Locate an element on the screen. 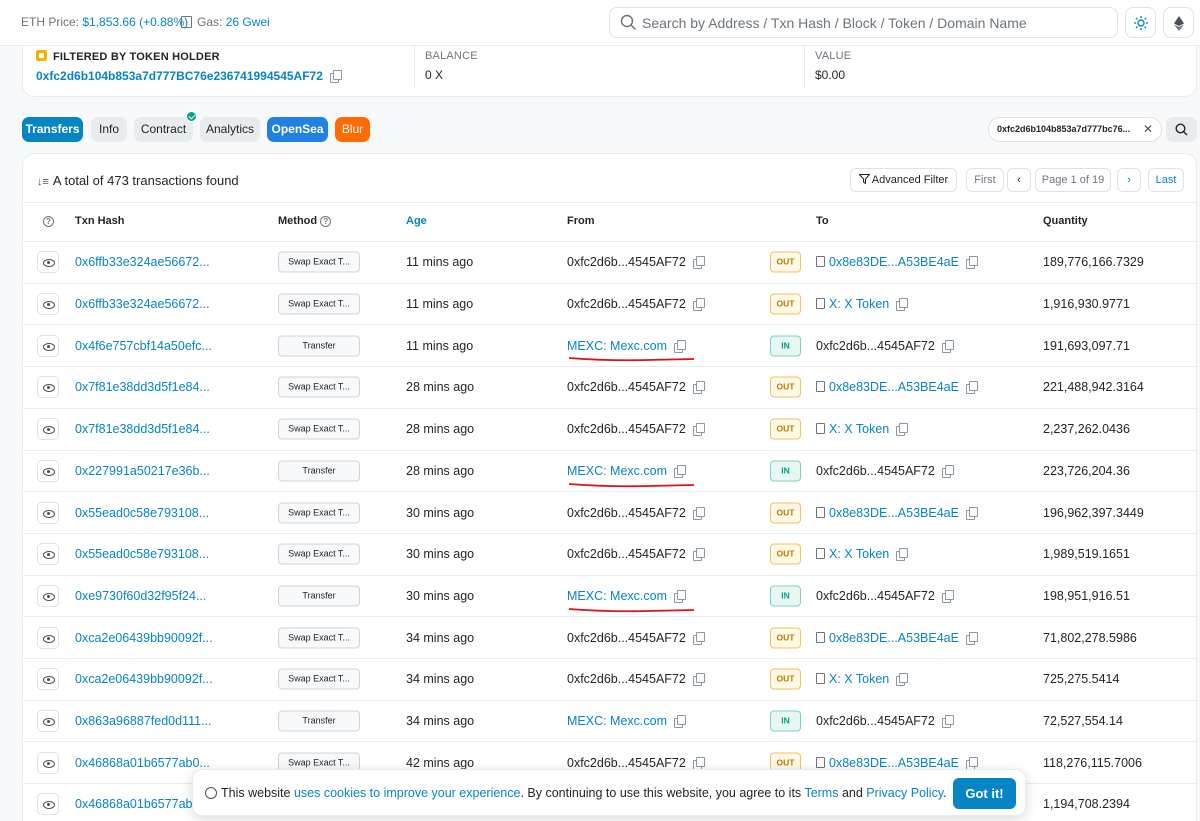 The image size is (1200, 821). tab-analytics: Analytics is located at coordinates (230, 129).